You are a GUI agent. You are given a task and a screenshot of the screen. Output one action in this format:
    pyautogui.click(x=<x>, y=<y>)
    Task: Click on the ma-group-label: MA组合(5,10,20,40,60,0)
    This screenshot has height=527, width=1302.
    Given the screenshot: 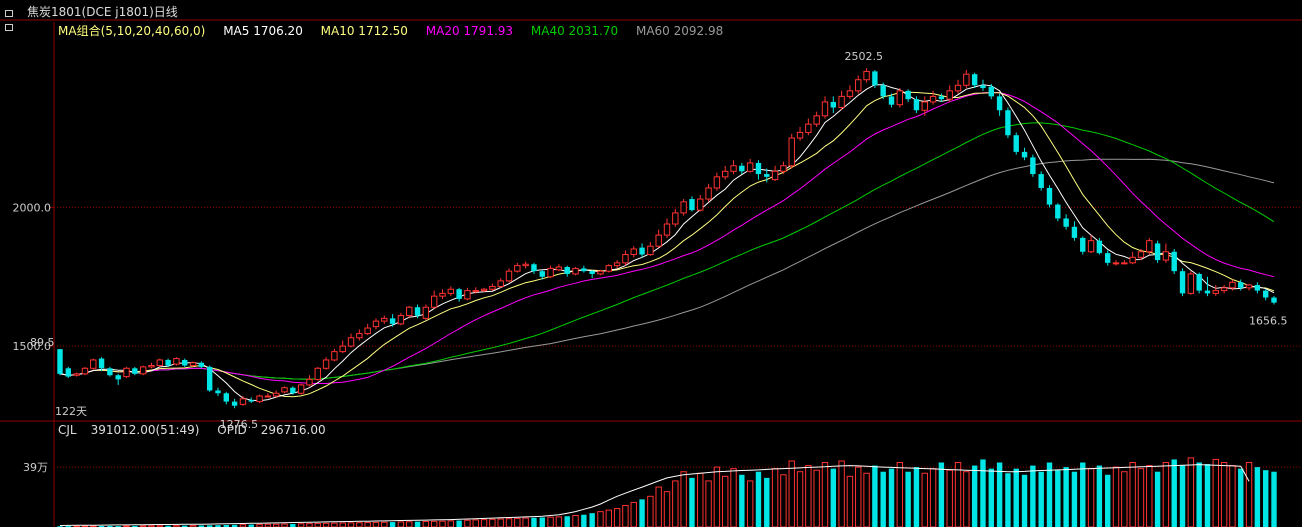 What is the action you would take?
    pyautogui.click(x=132, y=31)
    